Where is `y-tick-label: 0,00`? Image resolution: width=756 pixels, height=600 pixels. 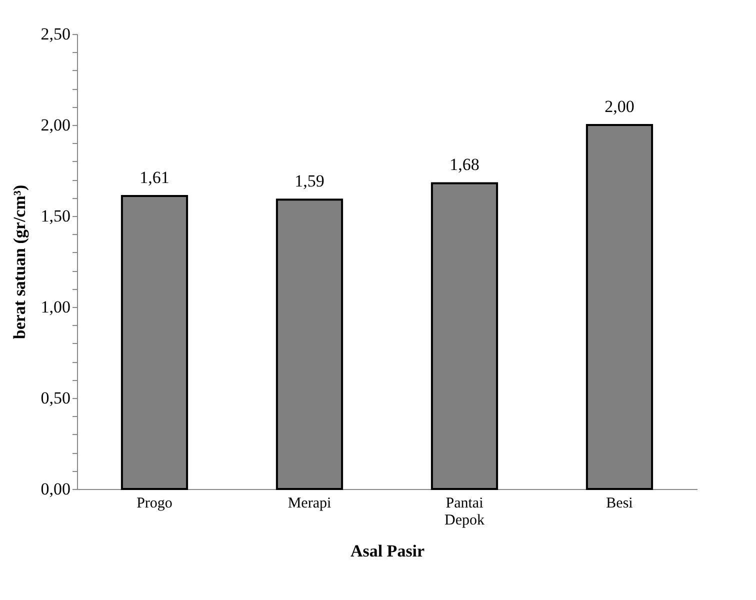
y-tick-label: 0,00 is located at coordinates (55, 489).